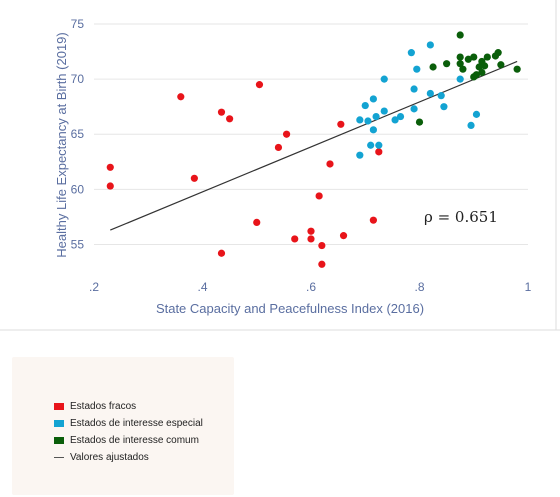 The height and width of the screenshot is (497, 560). What do you see at coordinates (109, 457) in the screenshot?
I see `legend-label: Valores ajustados` at bounding box center [109, 457].